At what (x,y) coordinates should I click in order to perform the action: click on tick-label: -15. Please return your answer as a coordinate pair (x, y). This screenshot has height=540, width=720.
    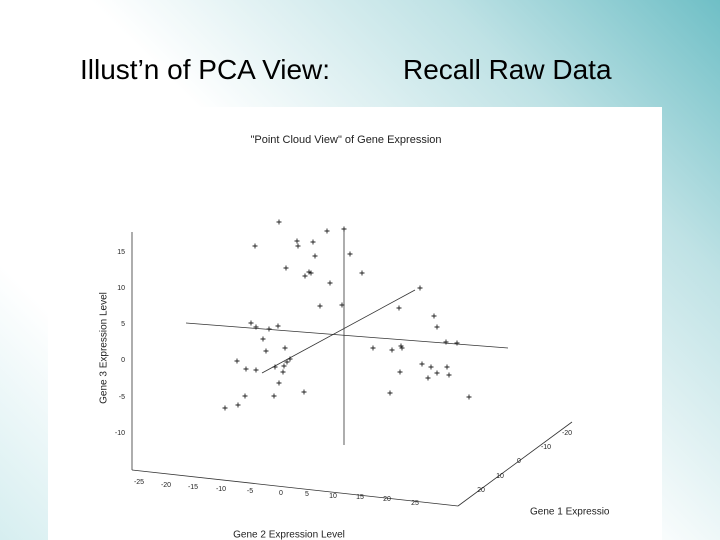
    Looking at the image, I should click on (193, 487).